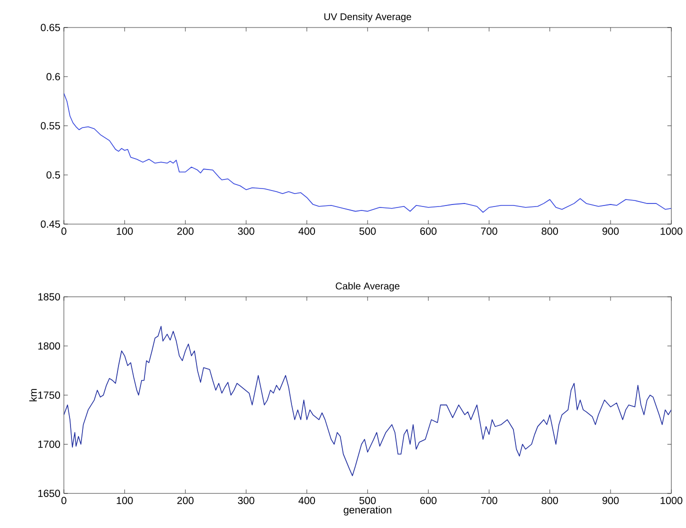 The width and height of the screenshot is (686, 528). I want to click on y-axis-title: km, so click(33, 395).